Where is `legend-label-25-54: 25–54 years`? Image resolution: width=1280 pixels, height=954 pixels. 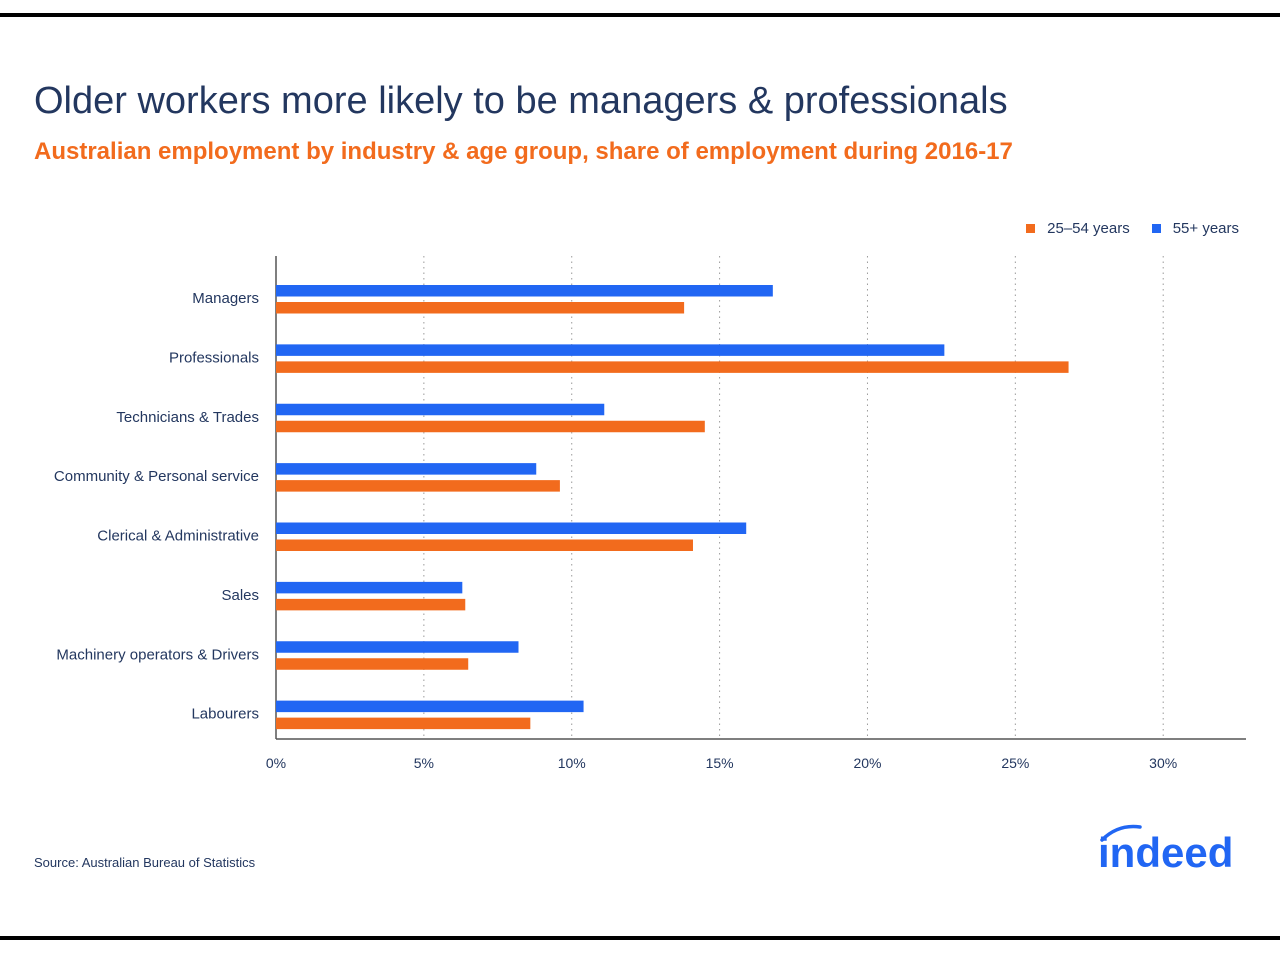
legend-label-25-54: 25–54 years is located at coordinates (1088, 228).